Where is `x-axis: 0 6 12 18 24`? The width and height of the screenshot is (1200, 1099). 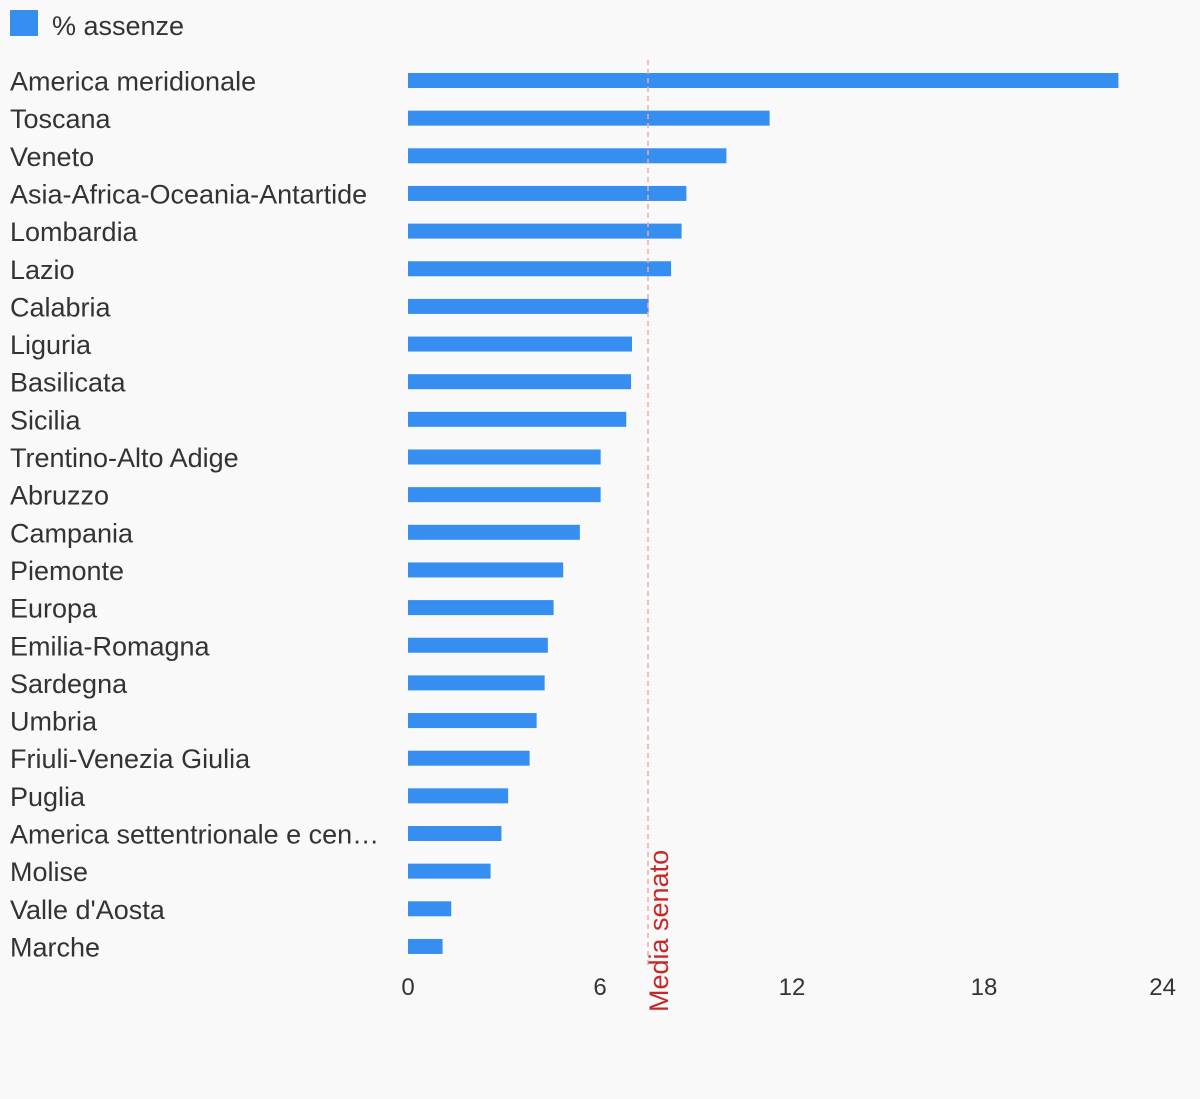 x-axis: 0 6 12 18 24 is located at coordinates (788, 987).